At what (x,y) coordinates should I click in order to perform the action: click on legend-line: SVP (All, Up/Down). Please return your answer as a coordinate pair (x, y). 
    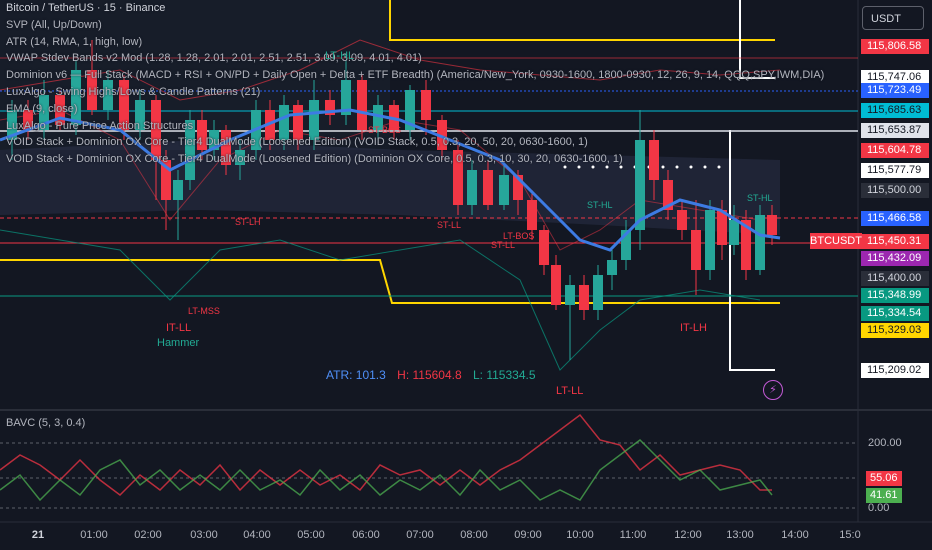
    Looking at the image, I should click on (54, 24).